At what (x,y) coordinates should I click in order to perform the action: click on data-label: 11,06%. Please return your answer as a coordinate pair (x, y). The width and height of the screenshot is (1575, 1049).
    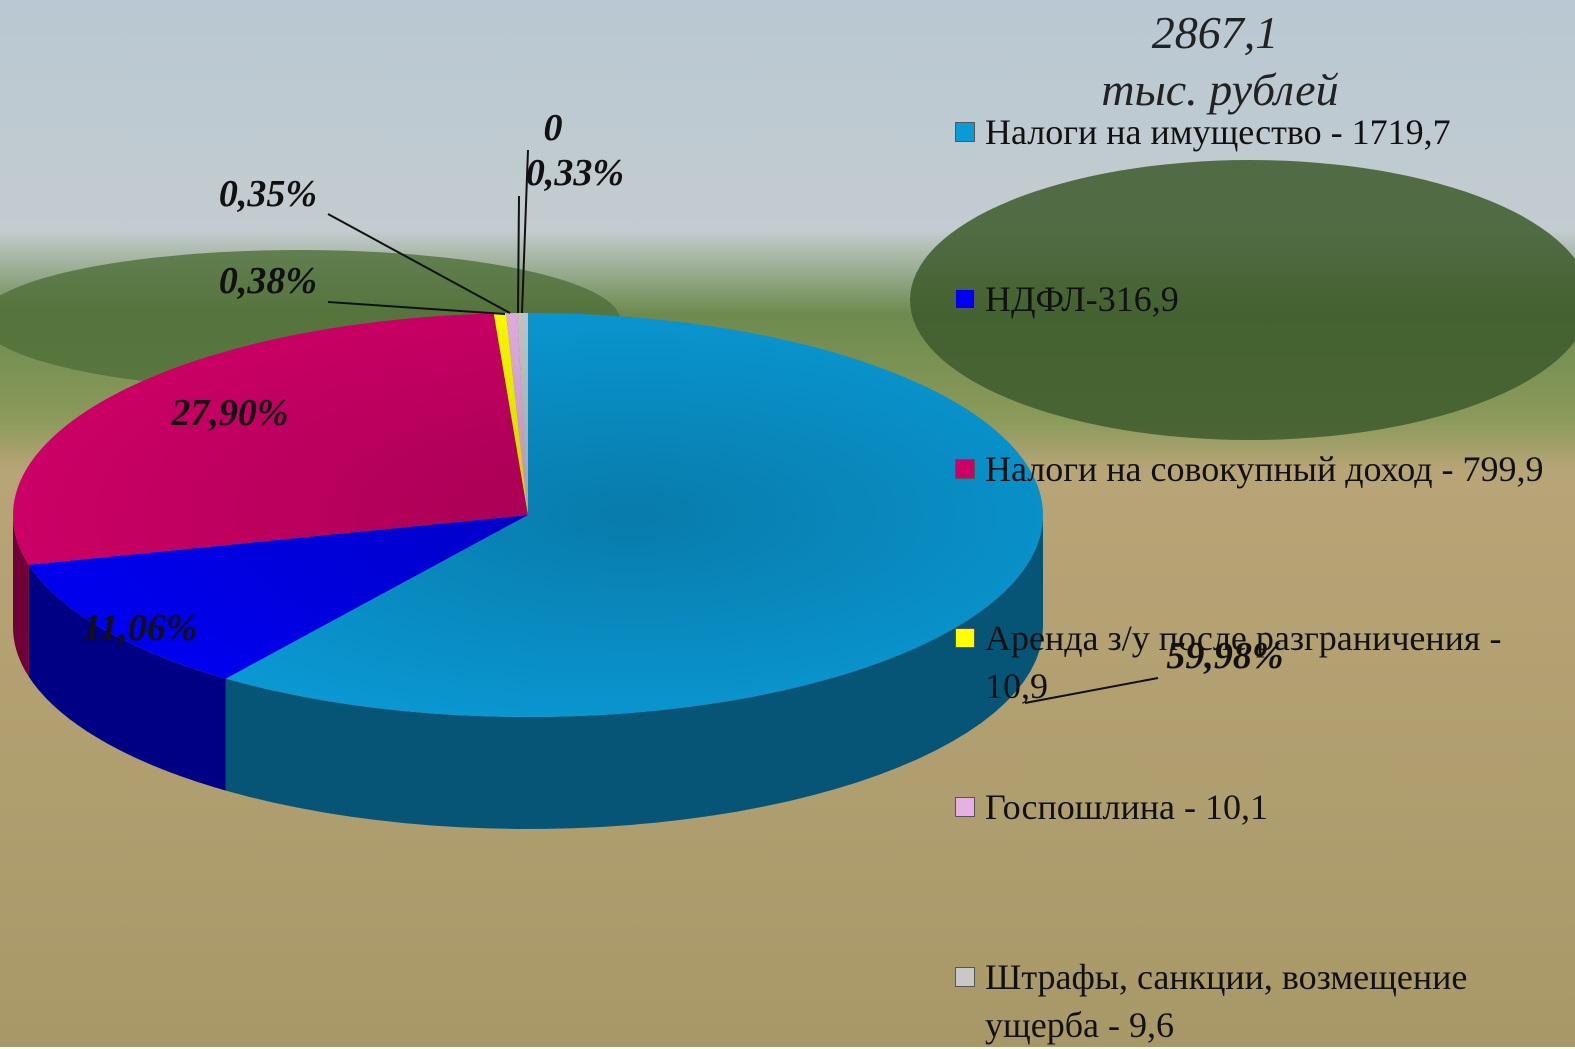
    Looking at the image, I should click on (139, 628).